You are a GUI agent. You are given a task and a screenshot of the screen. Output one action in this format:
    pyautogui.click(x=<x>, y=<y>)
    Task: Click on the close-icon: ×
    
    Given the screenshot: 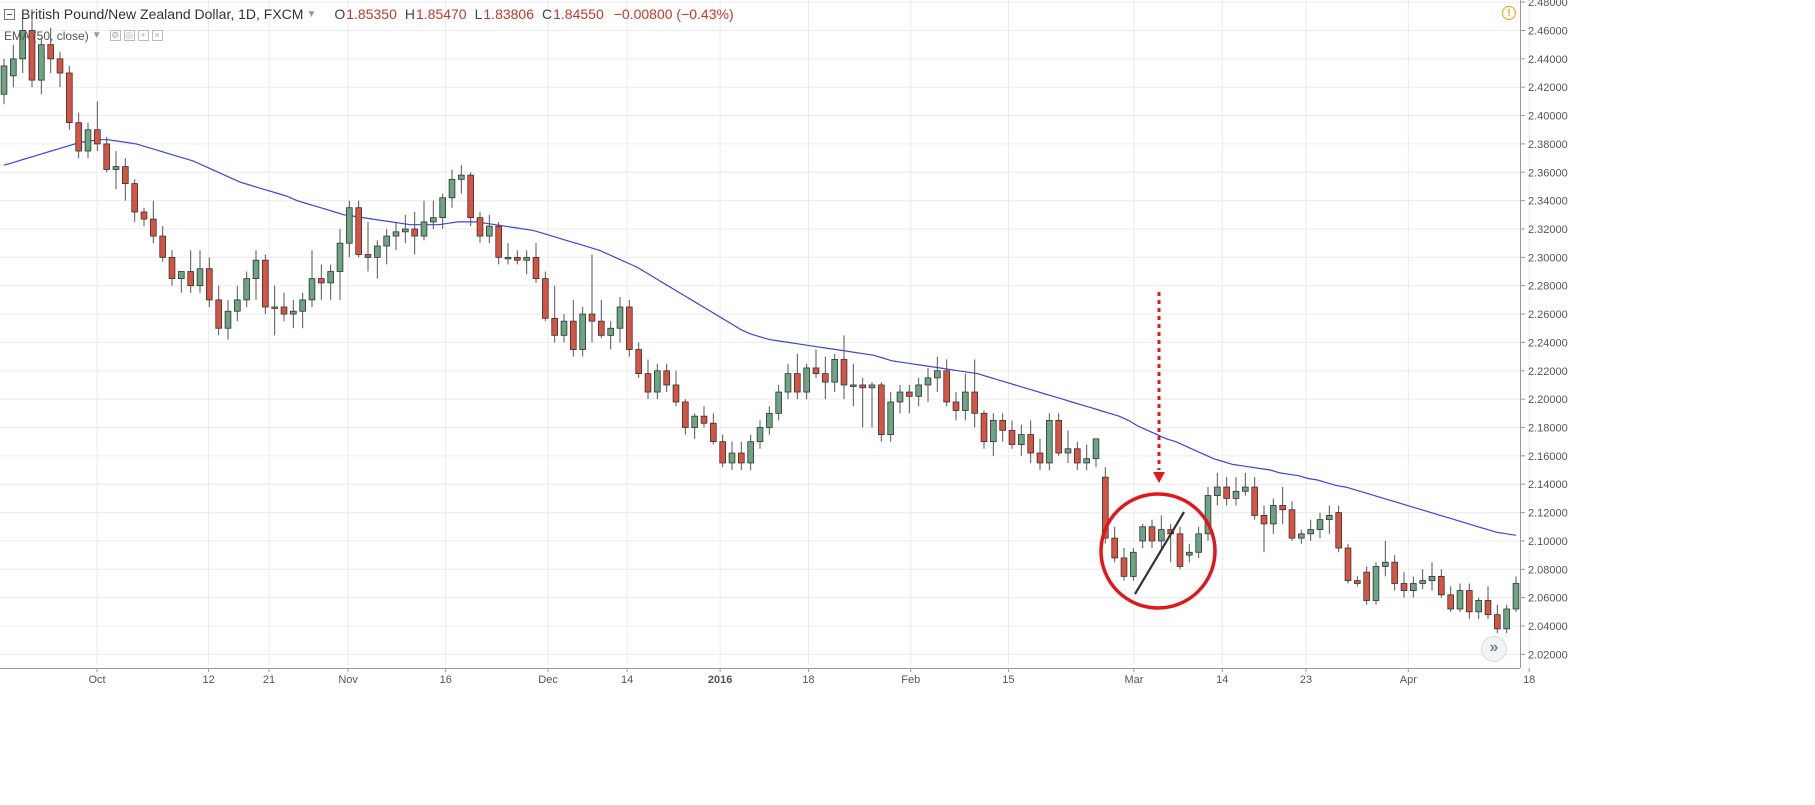 What is the action you would take?
    pyautogui.click(x=157, y=36)
    